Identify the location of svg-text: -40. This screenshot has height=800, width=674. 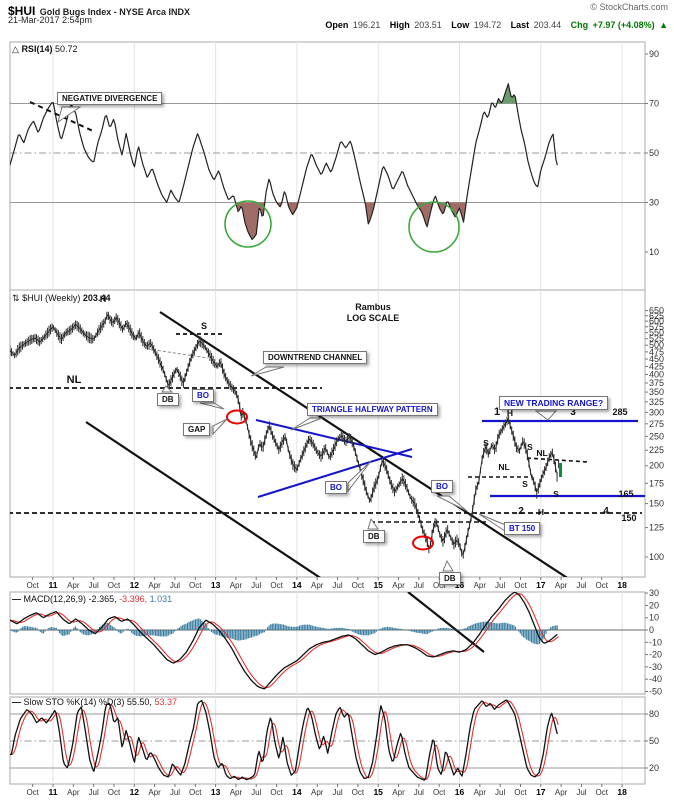
(655, 679).